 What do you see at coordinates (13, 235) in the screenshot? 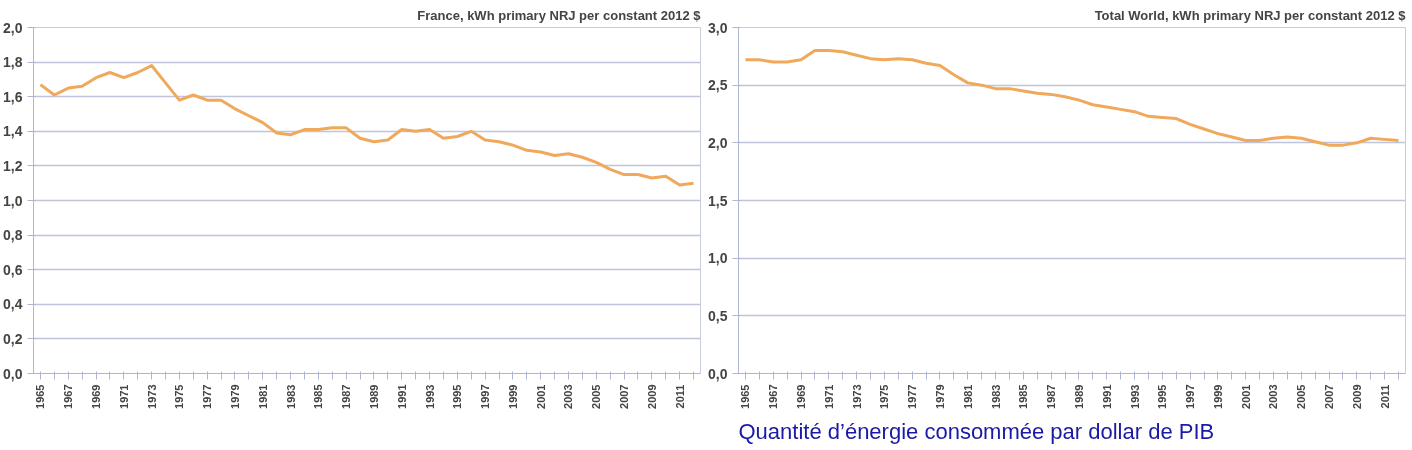
I see `y-tick-label: 0,8` at bounding box center [13, 235].